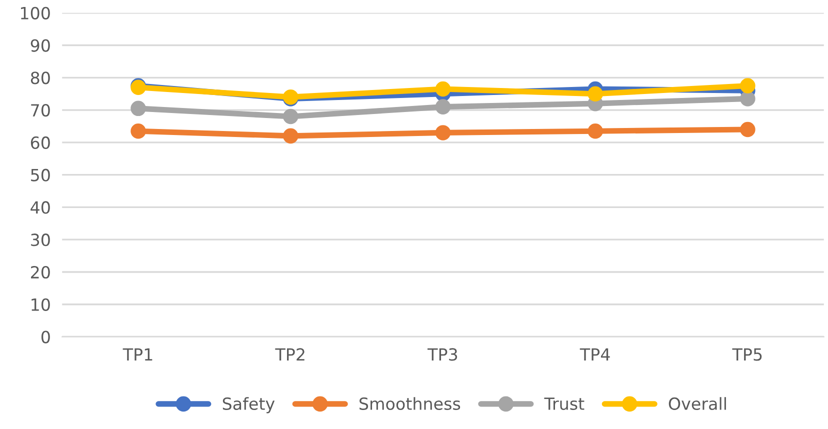  Describe the element at coordinates (697, 403) in the screenshot. I see `legend-label: Overall` at that location.